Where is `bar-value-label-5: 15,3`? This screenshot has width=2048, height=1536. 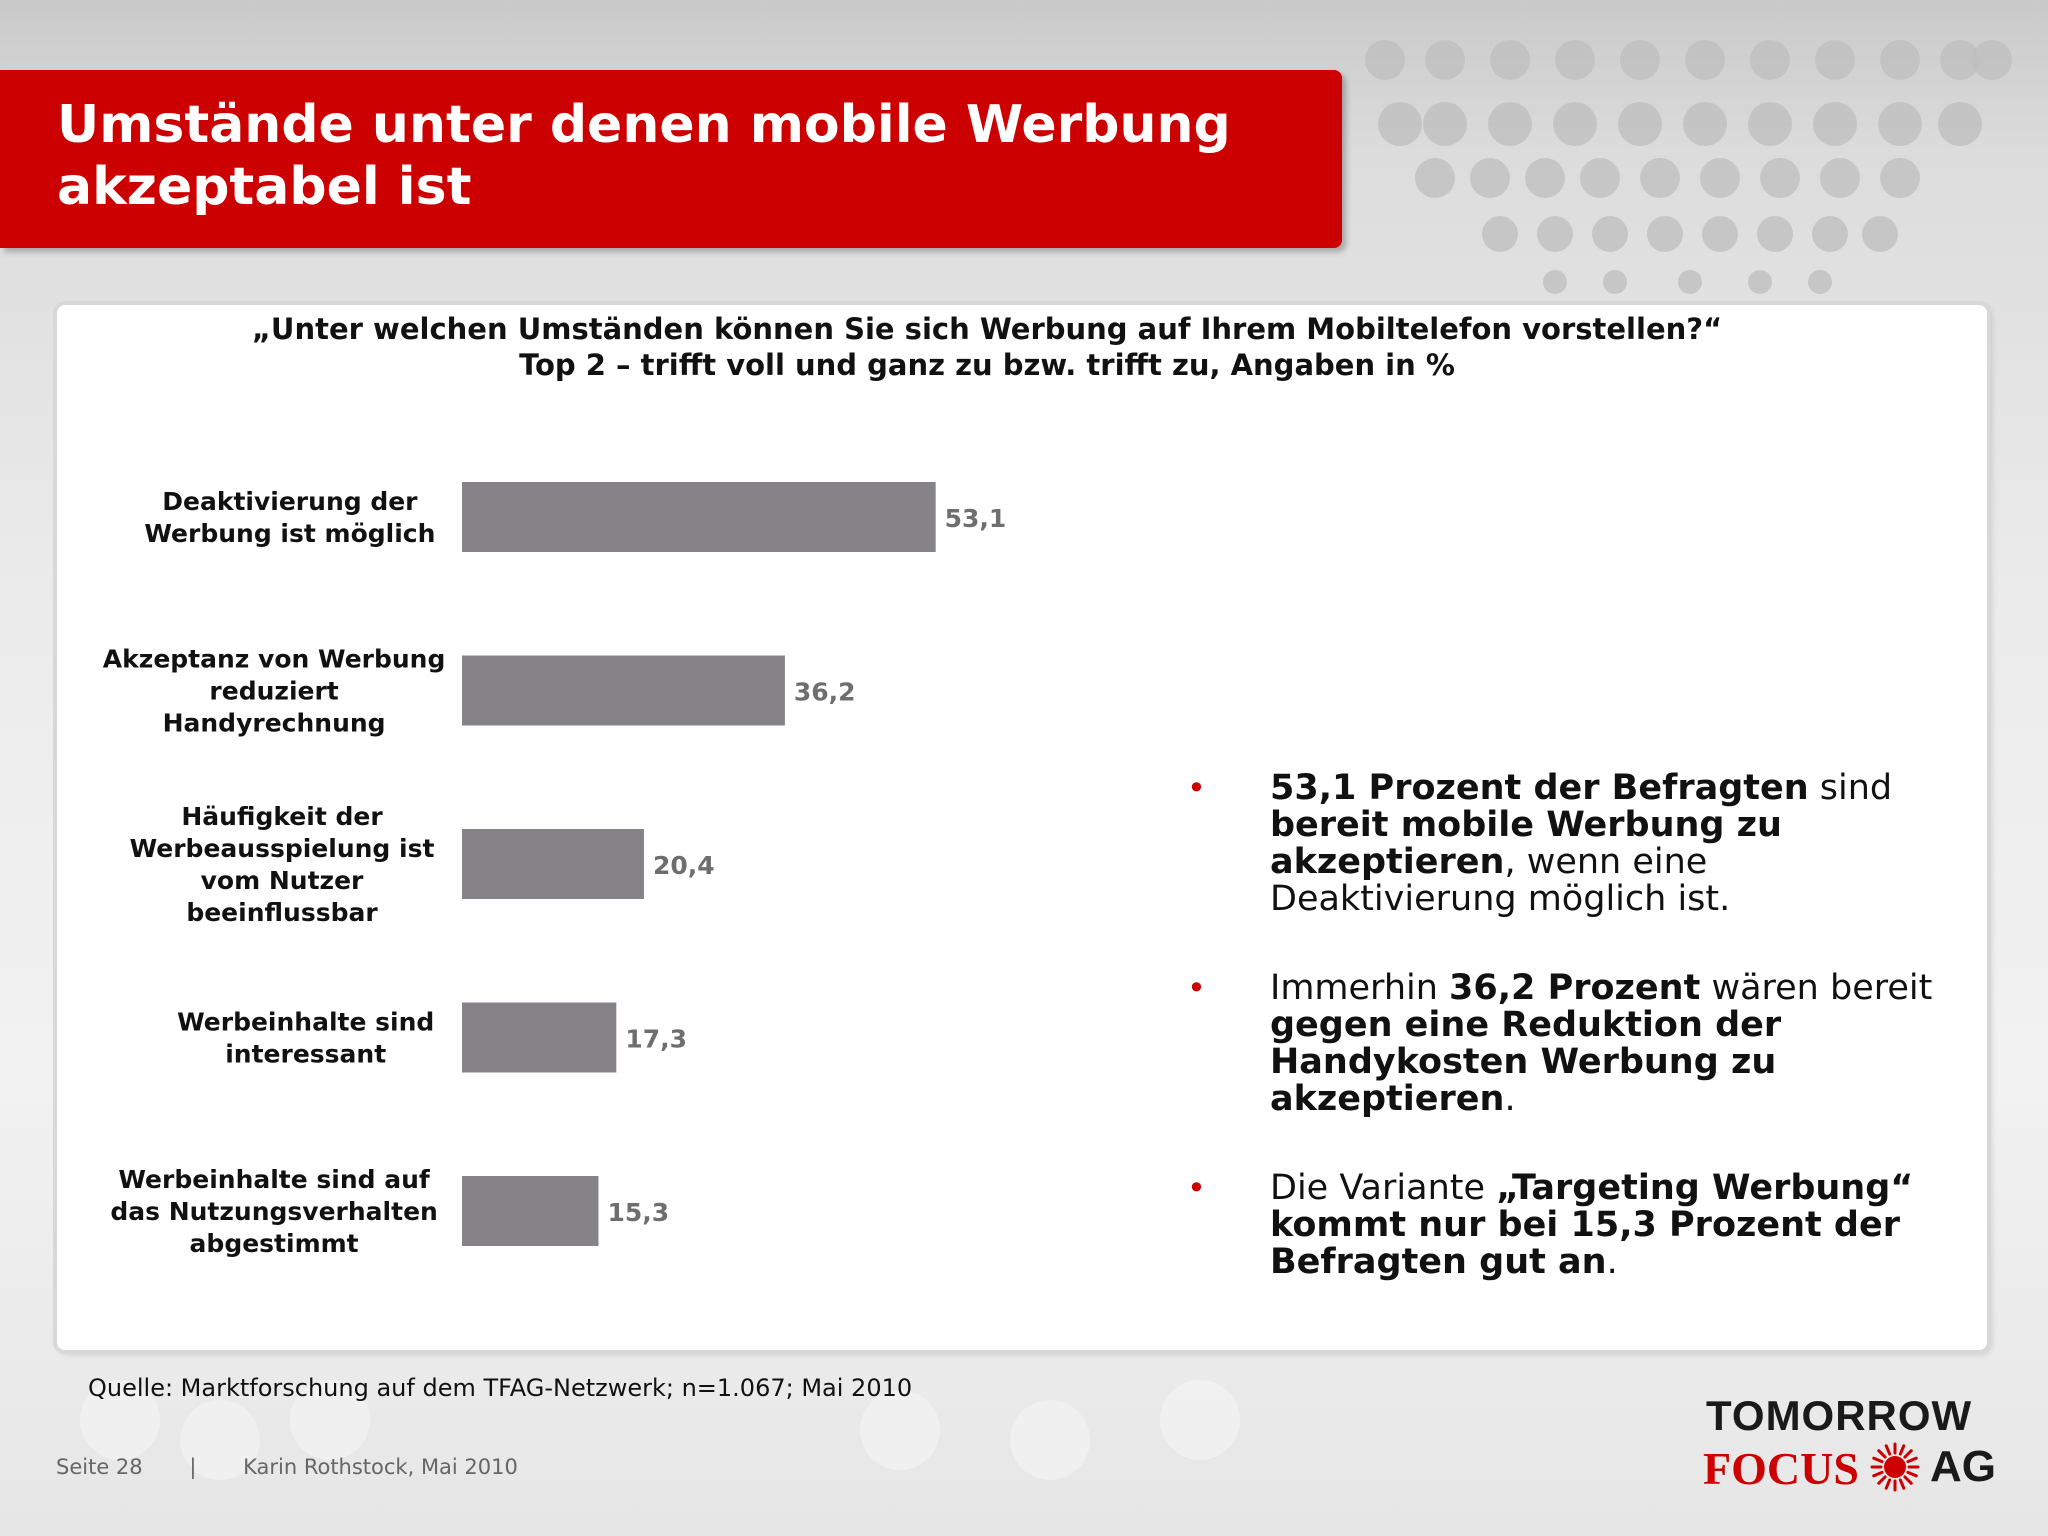 bar-value-label-5: 15,3 is located at coordinates (638, 1212).